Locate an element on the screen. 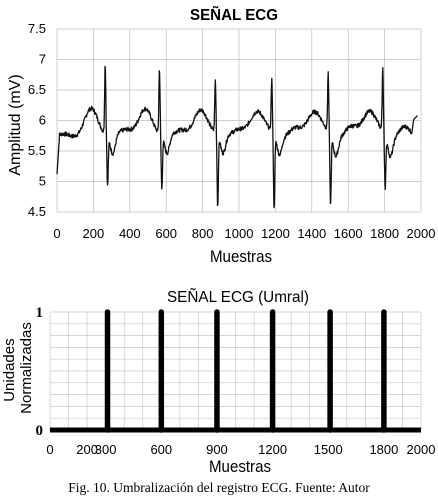 The image size is (438, 497). ecg-y-tick-label: 7 is located at coordinates (42, 59).